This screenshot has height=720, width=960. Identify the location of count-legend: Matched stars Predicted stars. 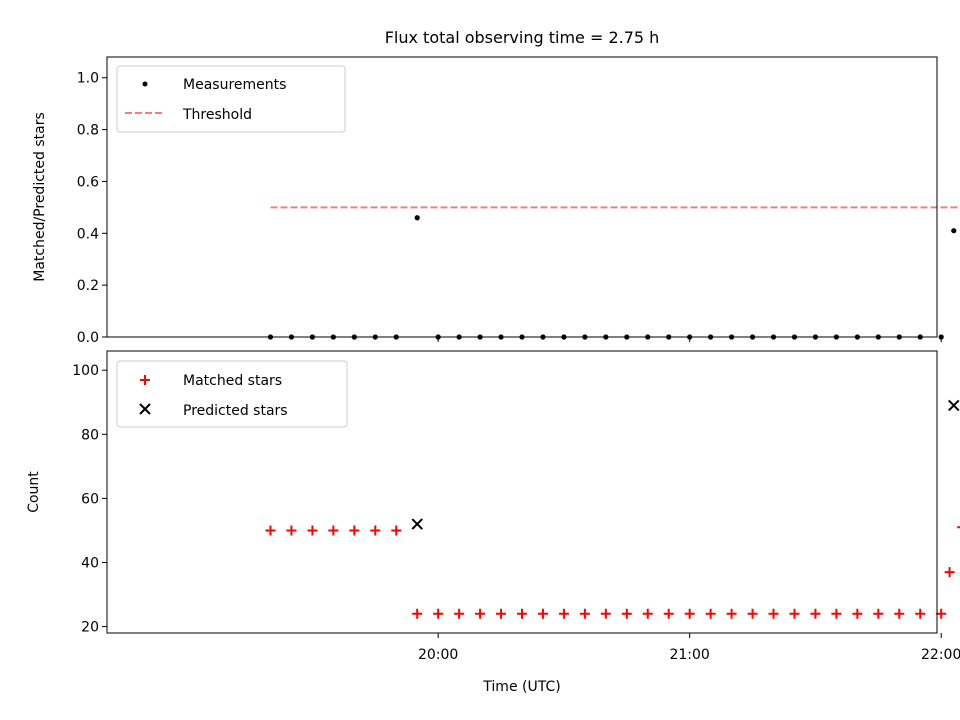
(232, 394).